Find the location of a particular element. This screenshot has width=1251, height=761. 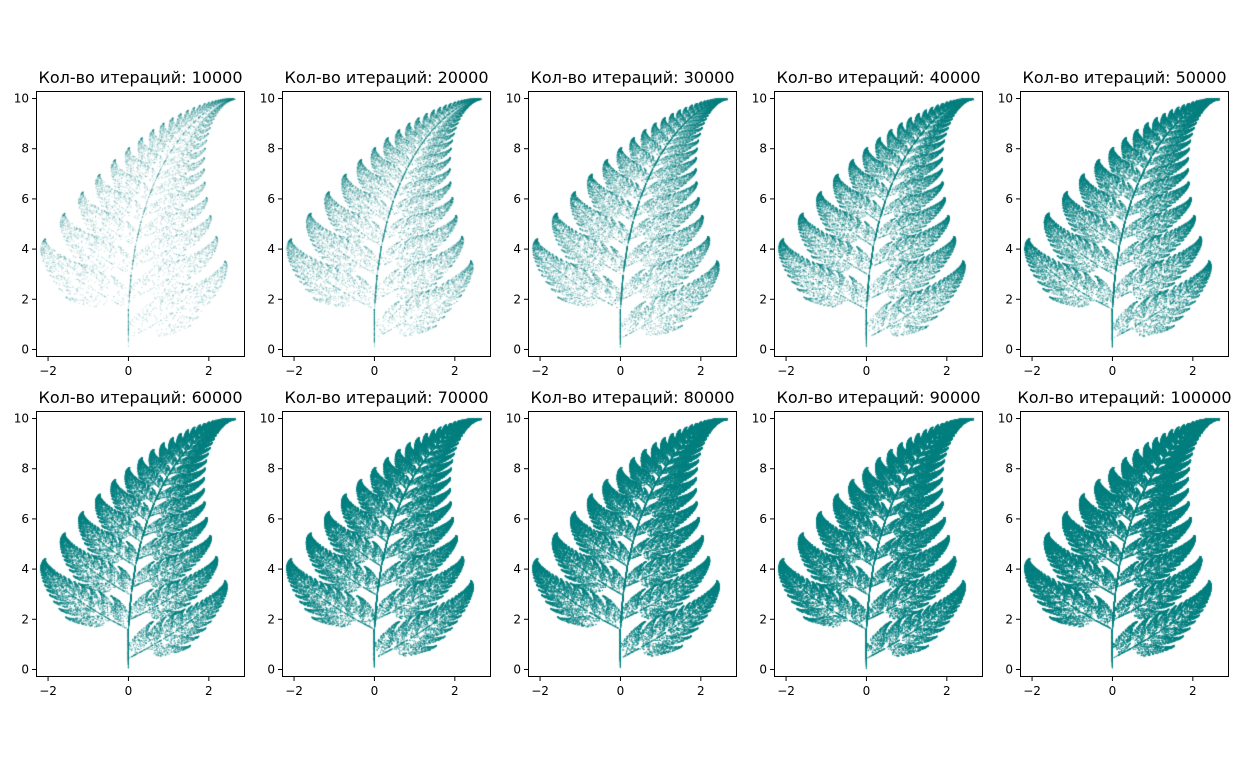

subplot-title: Кол-во итераций: 30000 is located at coordinates (632, 77).